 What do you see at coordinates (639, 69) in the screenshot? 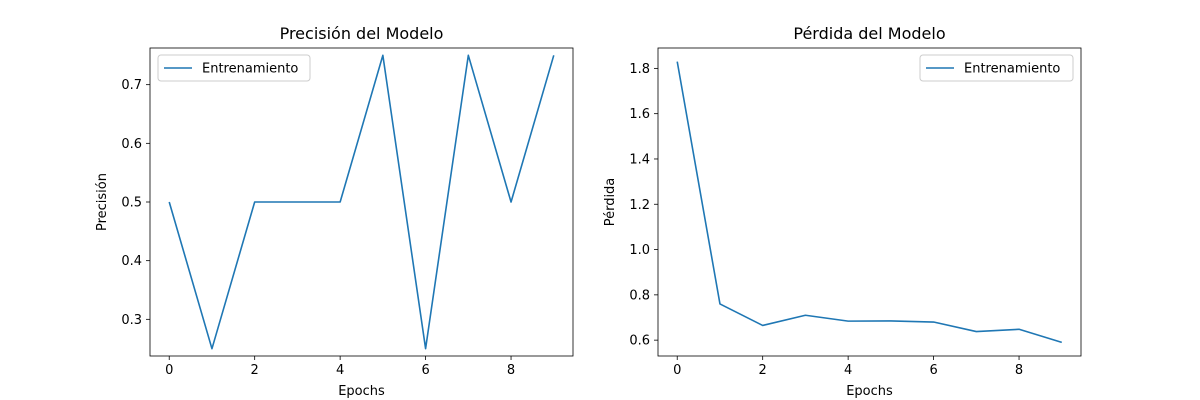
I see `y-tick-label: 1.8` at bounding box center [639, 69].